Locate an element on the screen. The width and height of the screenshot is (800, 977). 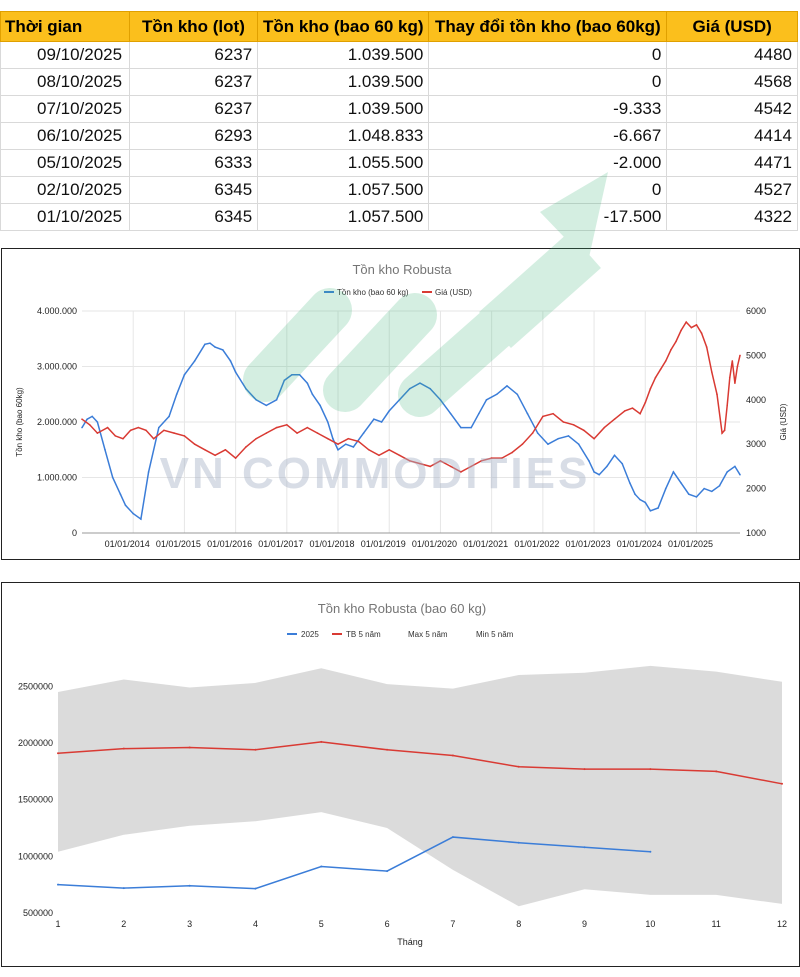
cell-price: 4322 is located at coordinates (732, 217).